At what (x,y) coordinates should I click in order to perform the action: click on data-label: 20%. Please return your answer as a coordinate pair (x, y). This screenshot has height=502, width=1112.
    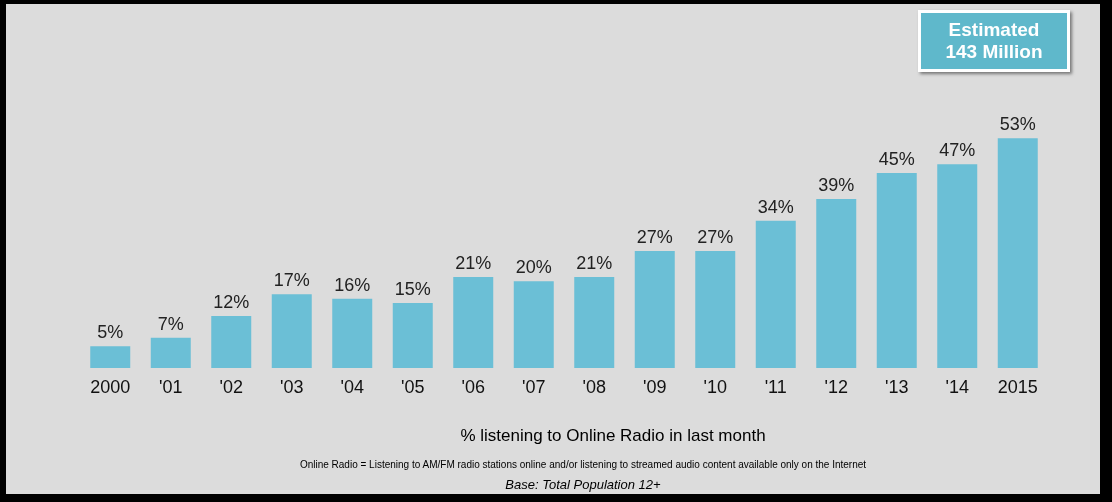
    Looking at the image, I should click on (533, 267).